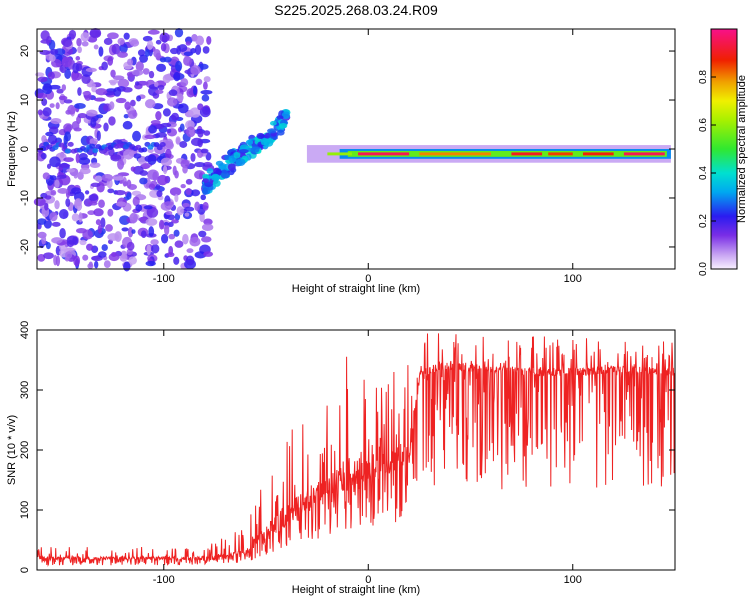  Describe the element at coordinates (368, 279) in the screenshot. I see `x-tick-label: 0` at that location.